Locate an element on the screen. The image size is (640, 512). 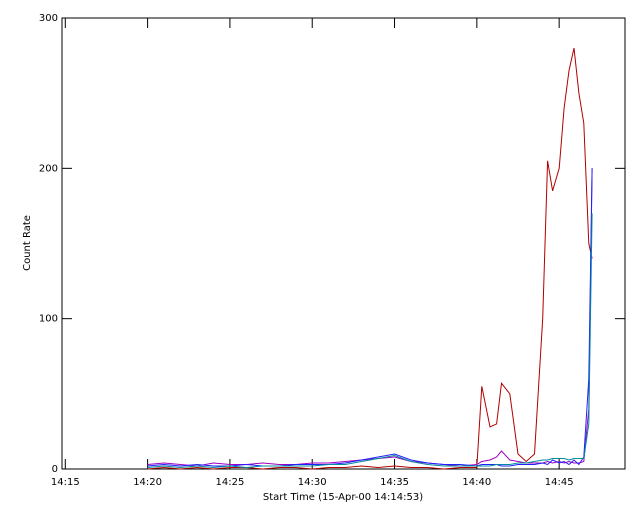
x-tick-label: 14:45 is located at coordinates (559, 482).